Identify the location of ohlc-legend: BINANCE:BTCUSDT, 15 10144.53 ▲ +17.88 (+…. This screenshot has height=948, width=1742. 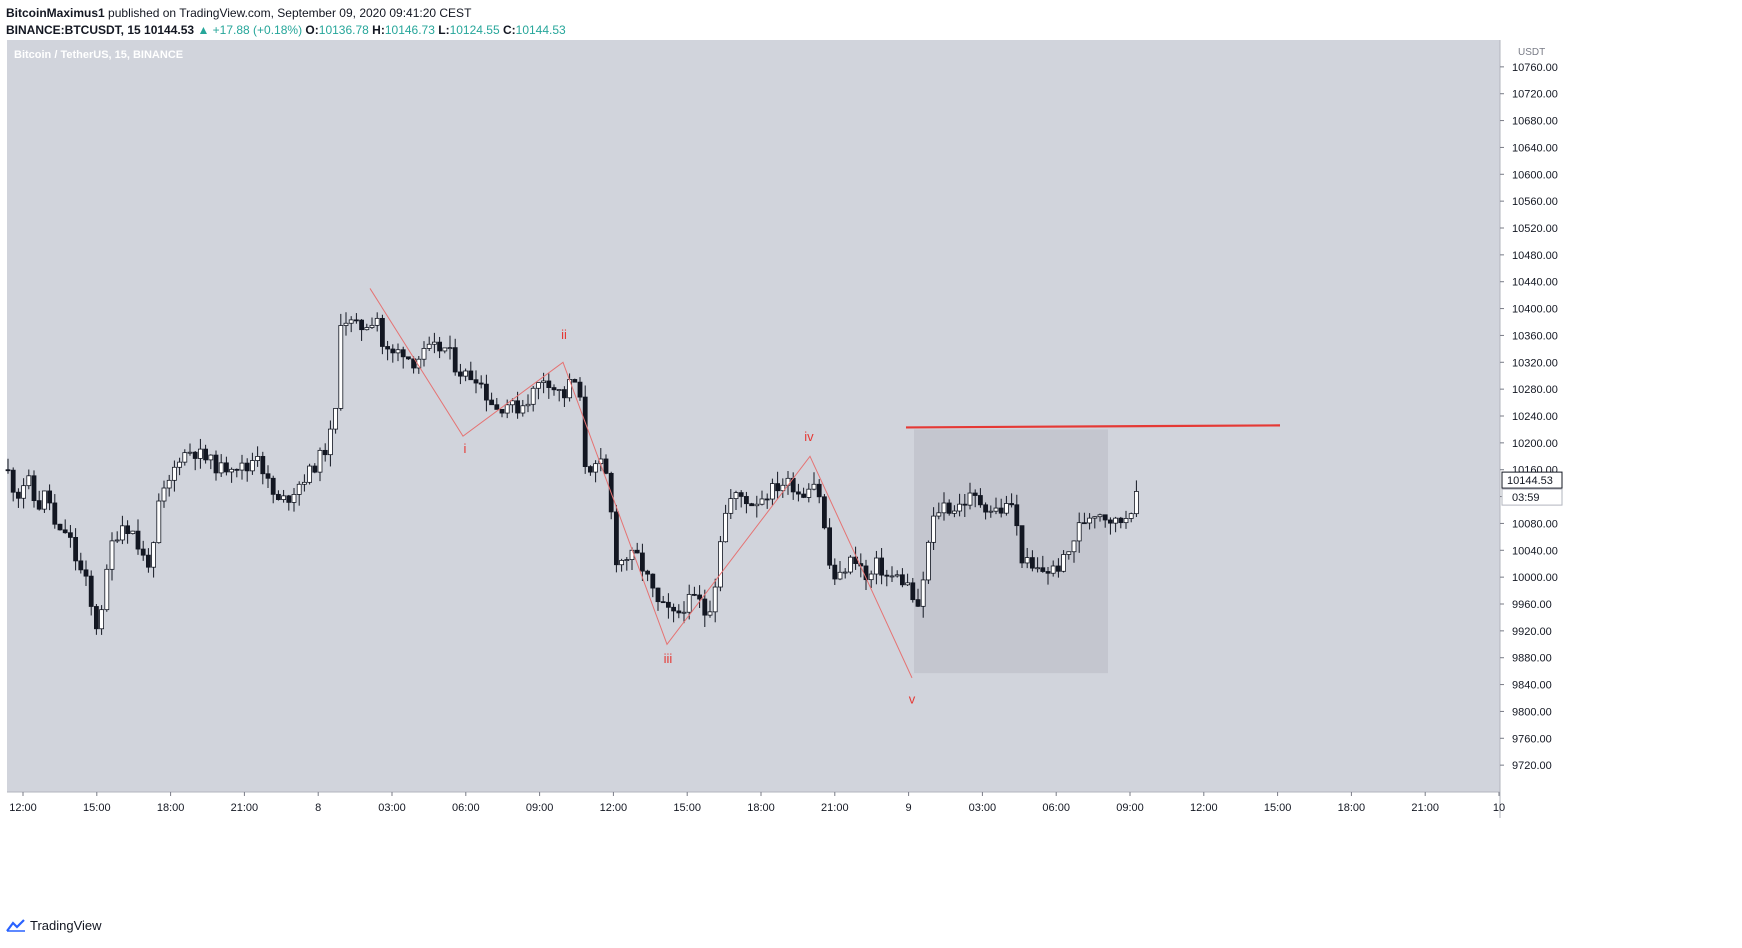
(286, 30).